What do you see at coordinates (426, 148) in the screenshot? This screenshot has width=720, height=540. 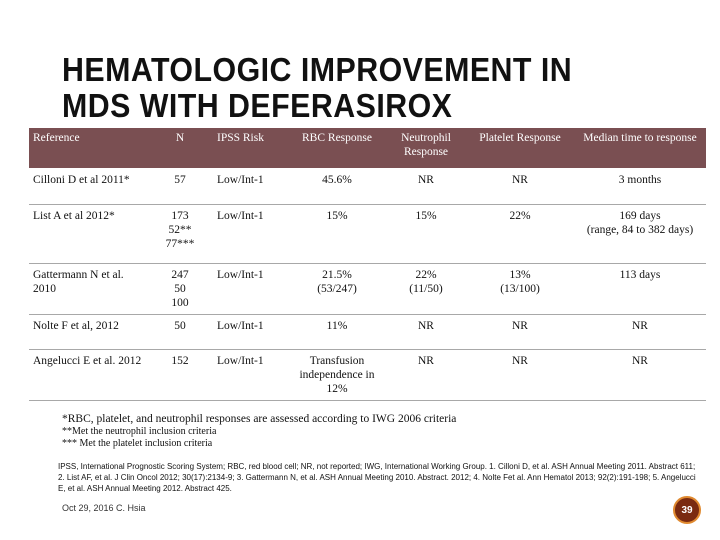 I see `header-neutrophil-response: Neutrophil Response` at bounding box center [426, 148].